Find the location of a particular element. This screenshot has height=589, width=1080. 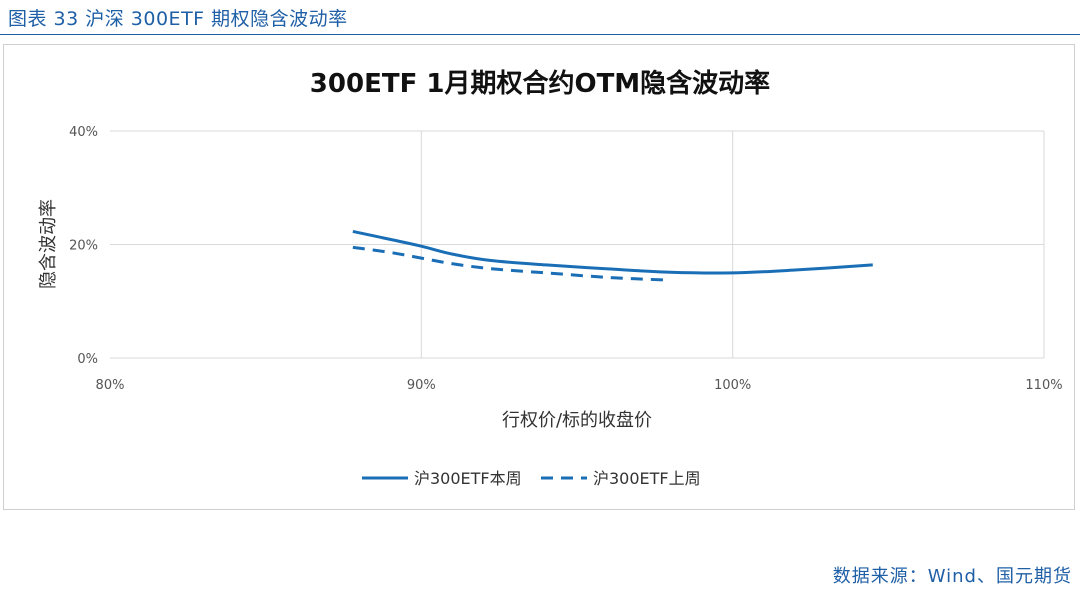

legend: 沪300ETF本周 沪300ETF上周 is located at coordinates (531, 478).